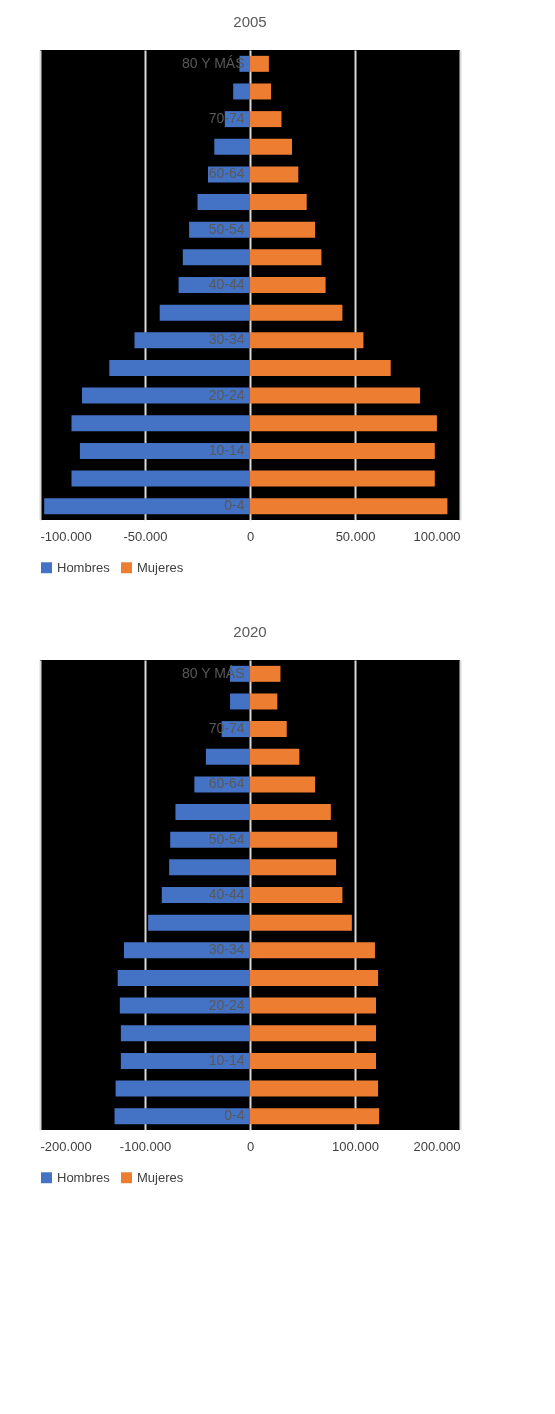  What do you see at coordinates (437, 1146) in the screenshot?
I see `x-tick-label: 200.000` at bounding box center [437, 1146].